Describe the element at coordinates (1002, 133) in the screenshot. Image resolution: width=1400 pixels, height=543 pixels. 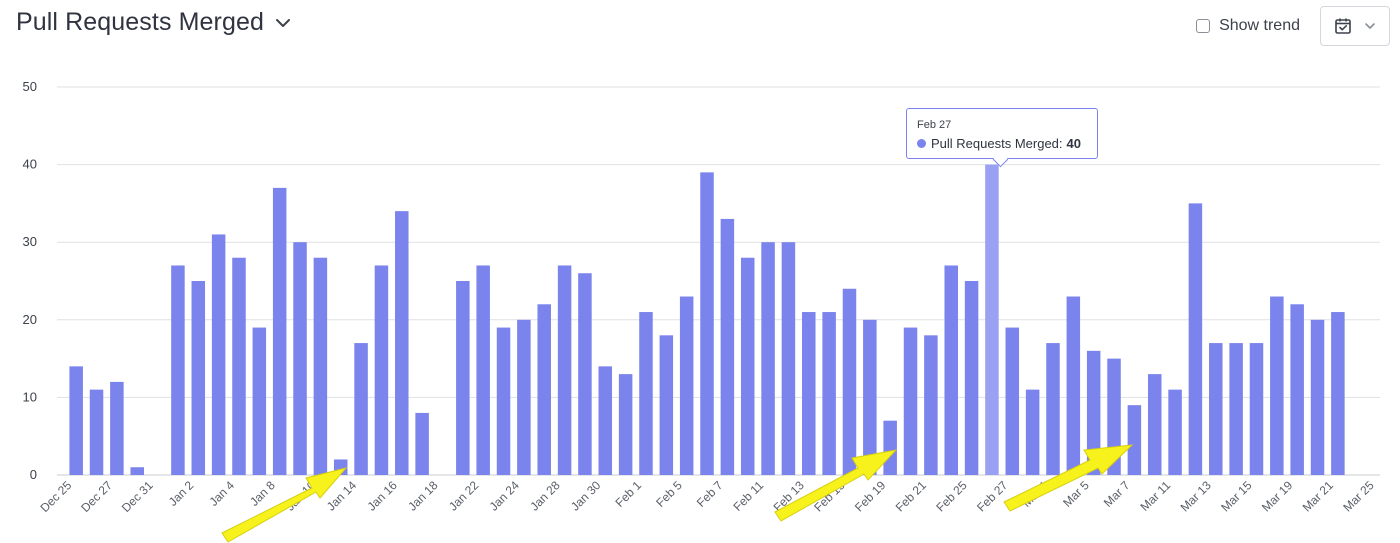
I see `chart-tooltip: Feb 27 Pull Requests Merged: 40` at that location.